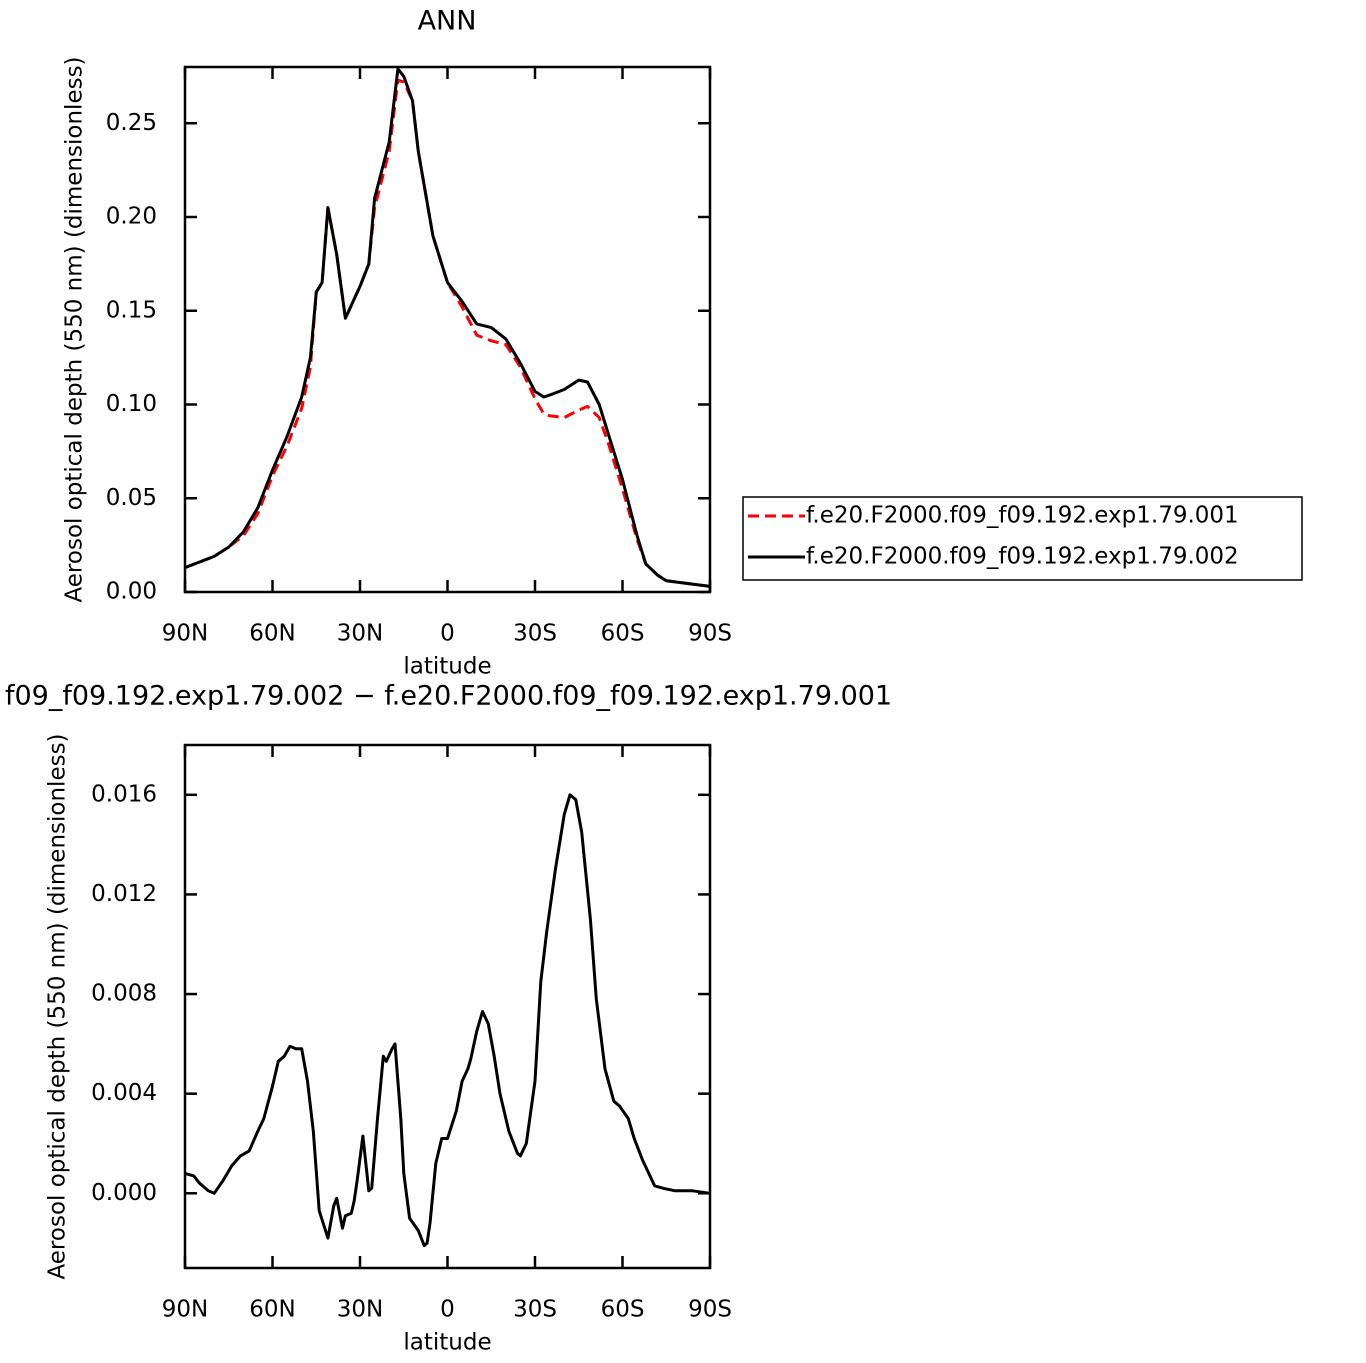 The image size is (1366, 1363). What do you see at coordinates (131, 404) in the screenshot?
I see `y-tick-label: 0.10` at bounding box center [131, 404].